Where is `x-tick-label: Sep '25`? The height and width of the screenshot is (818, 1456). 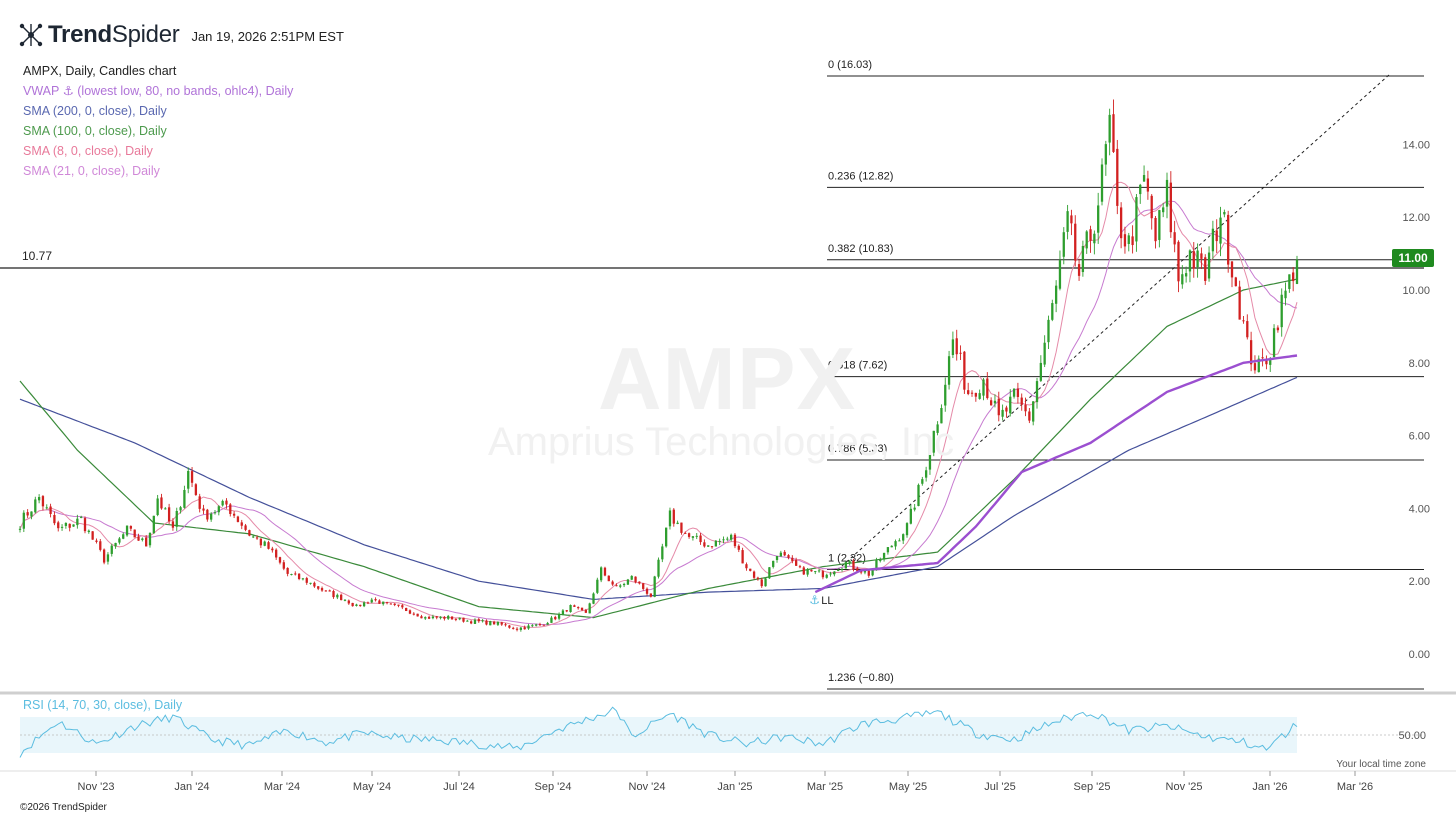 x-tick-label: Sep '25 is located at coordinates (1092, 787).